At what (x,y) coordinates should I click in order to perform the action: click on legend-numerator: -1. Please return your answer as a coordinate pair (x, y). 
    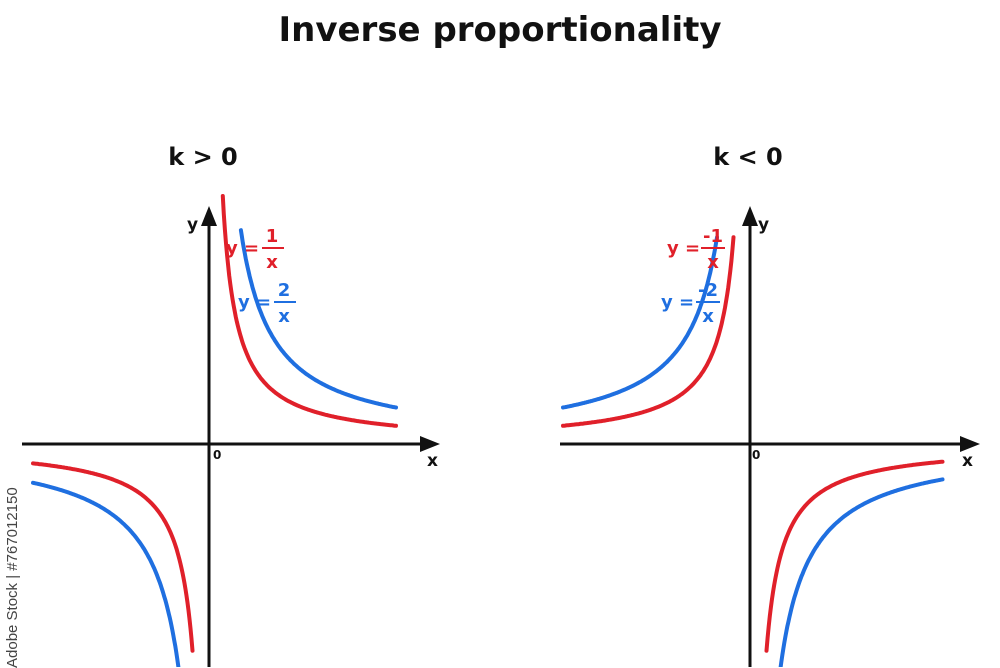
    Looking at the image, I should click on (713, 236).